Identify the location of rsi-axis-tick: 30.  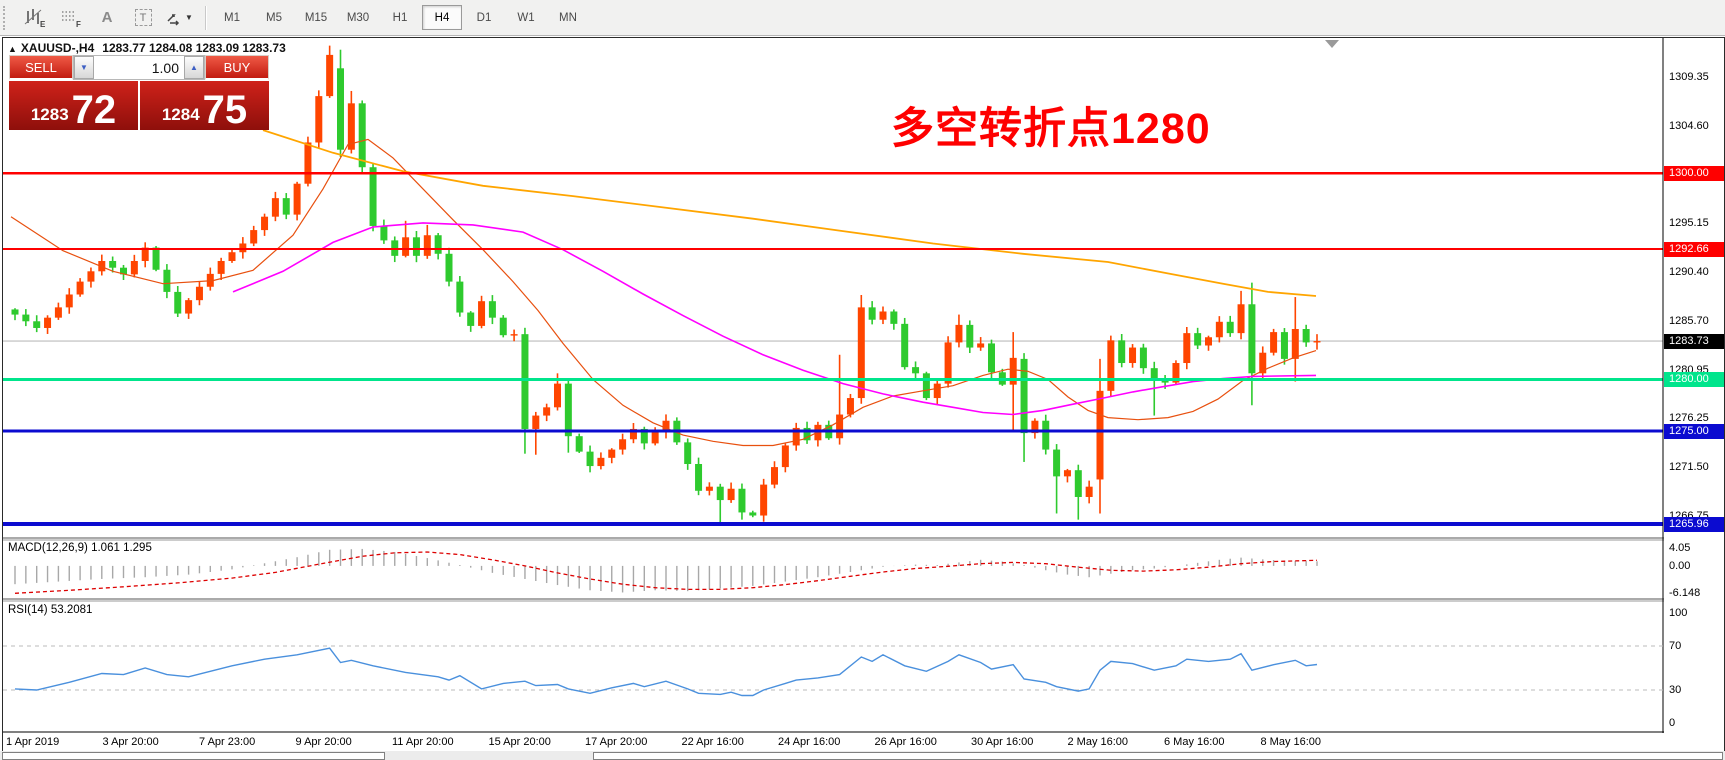
(1675, 690).